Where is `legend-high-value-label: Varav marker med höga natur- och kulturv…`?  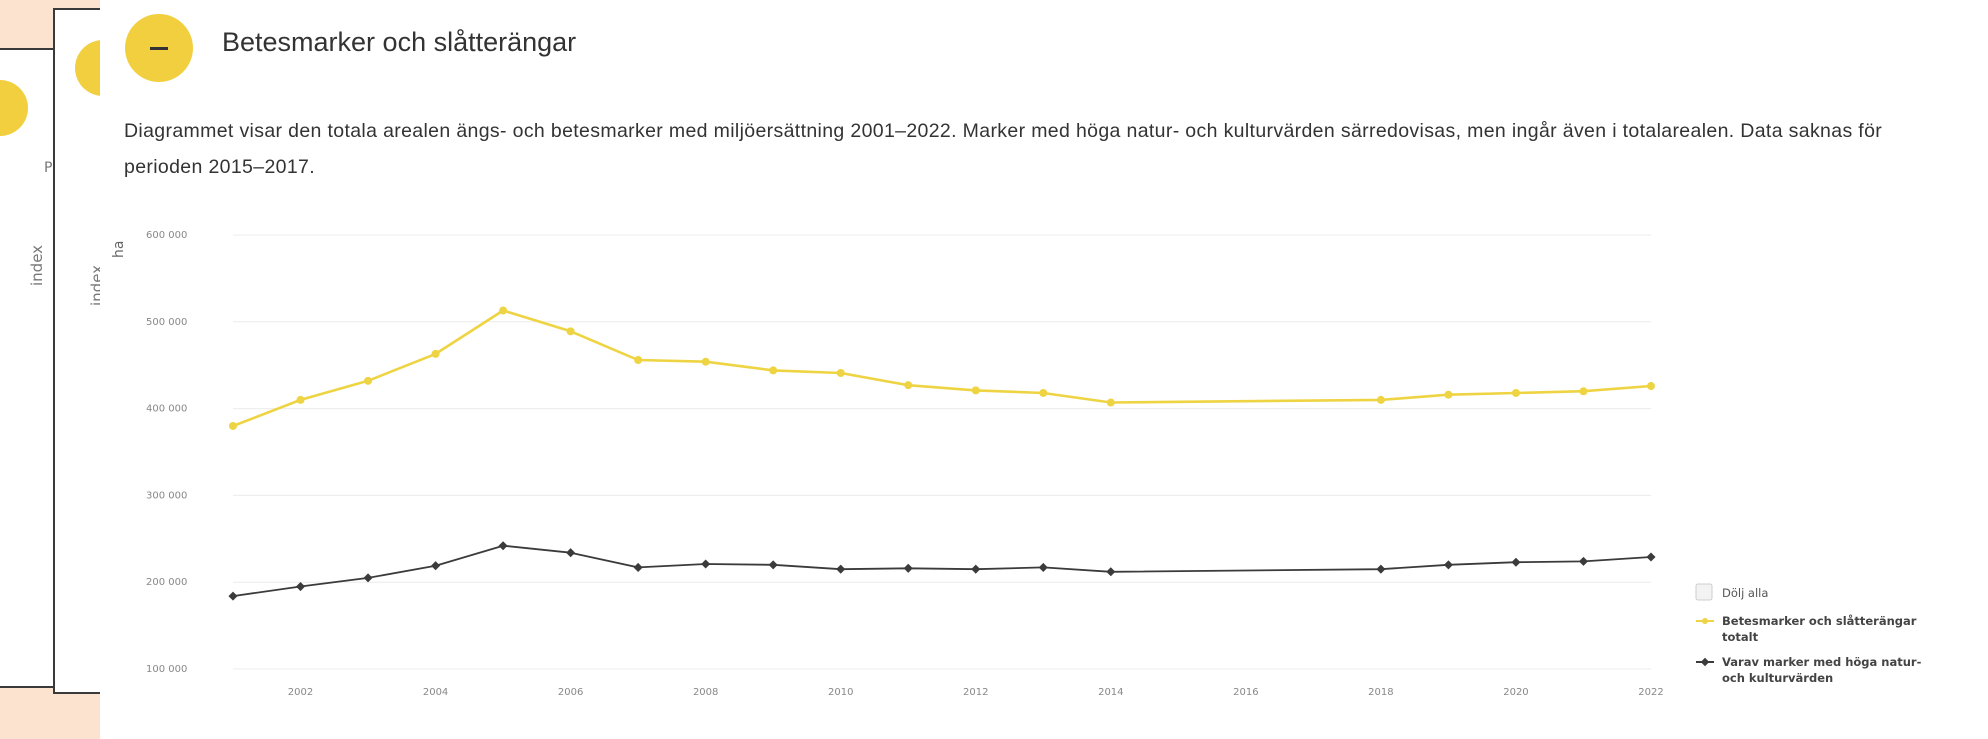 legend-high-value-label: Varav marker med höga natur- och kulturv… is located at coordinates (1823, 670).